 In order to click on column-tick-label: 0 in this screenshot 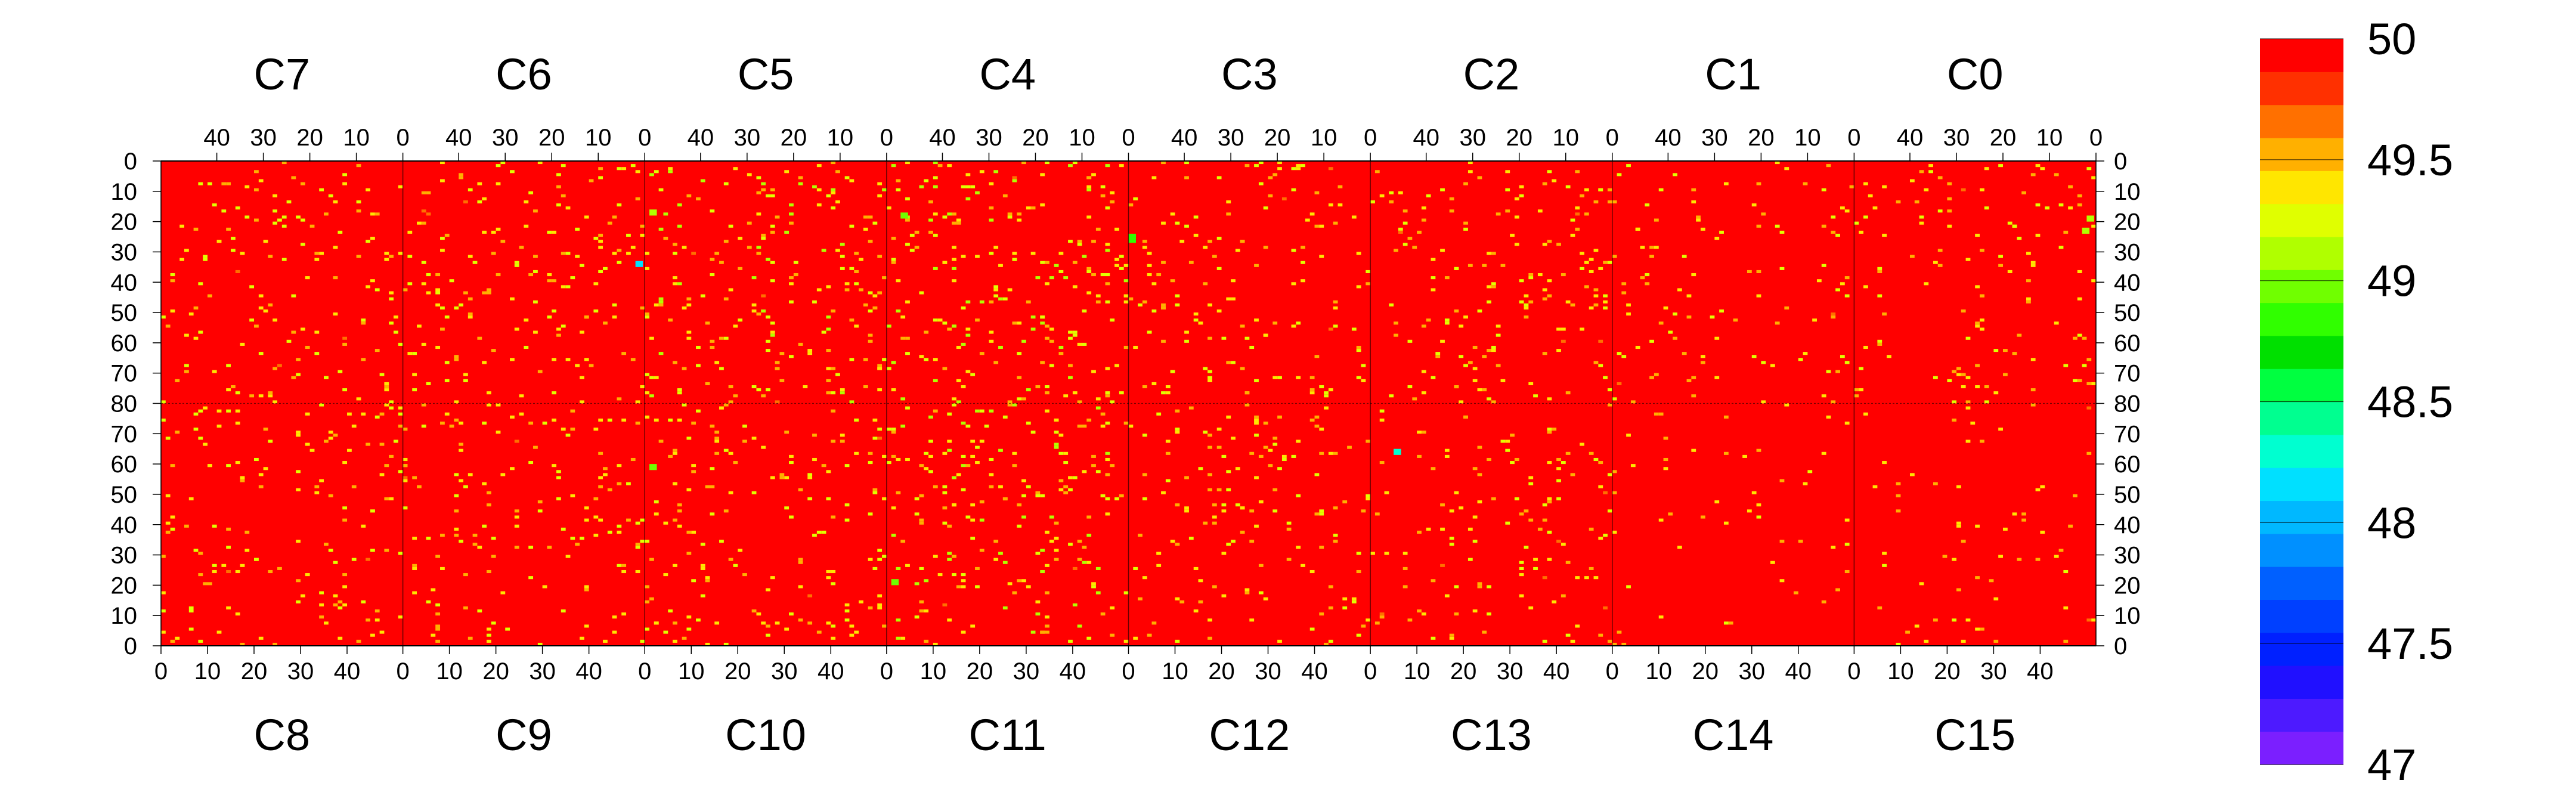, I will do `click(644, 138)`.